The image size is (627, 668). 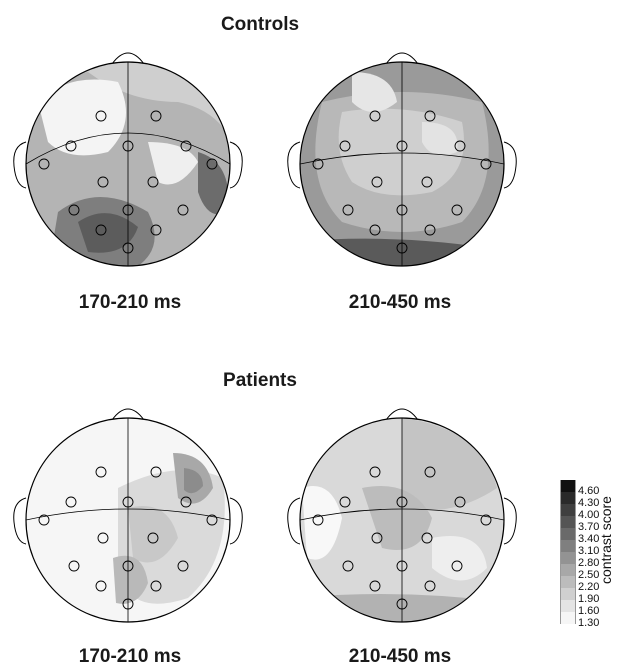 I want to click on colorbar-tick-label: 3.10, so click(x=589, y=551).